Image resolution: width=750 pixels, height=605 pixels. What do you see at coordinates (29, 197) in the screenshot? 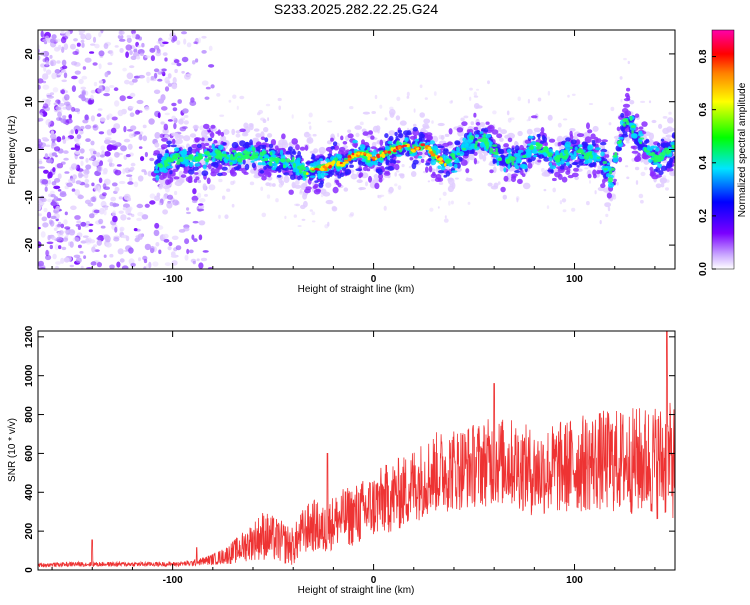
I see `spectrogram-ytick-label: -10` at bounding box center [29, 197].